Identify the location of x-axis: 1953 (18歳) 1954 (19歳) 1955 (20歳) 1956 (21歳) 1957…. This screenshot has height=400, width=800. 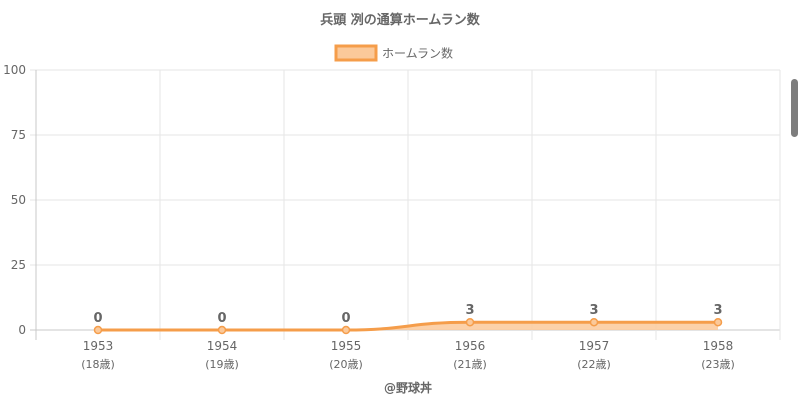
(408, 355).